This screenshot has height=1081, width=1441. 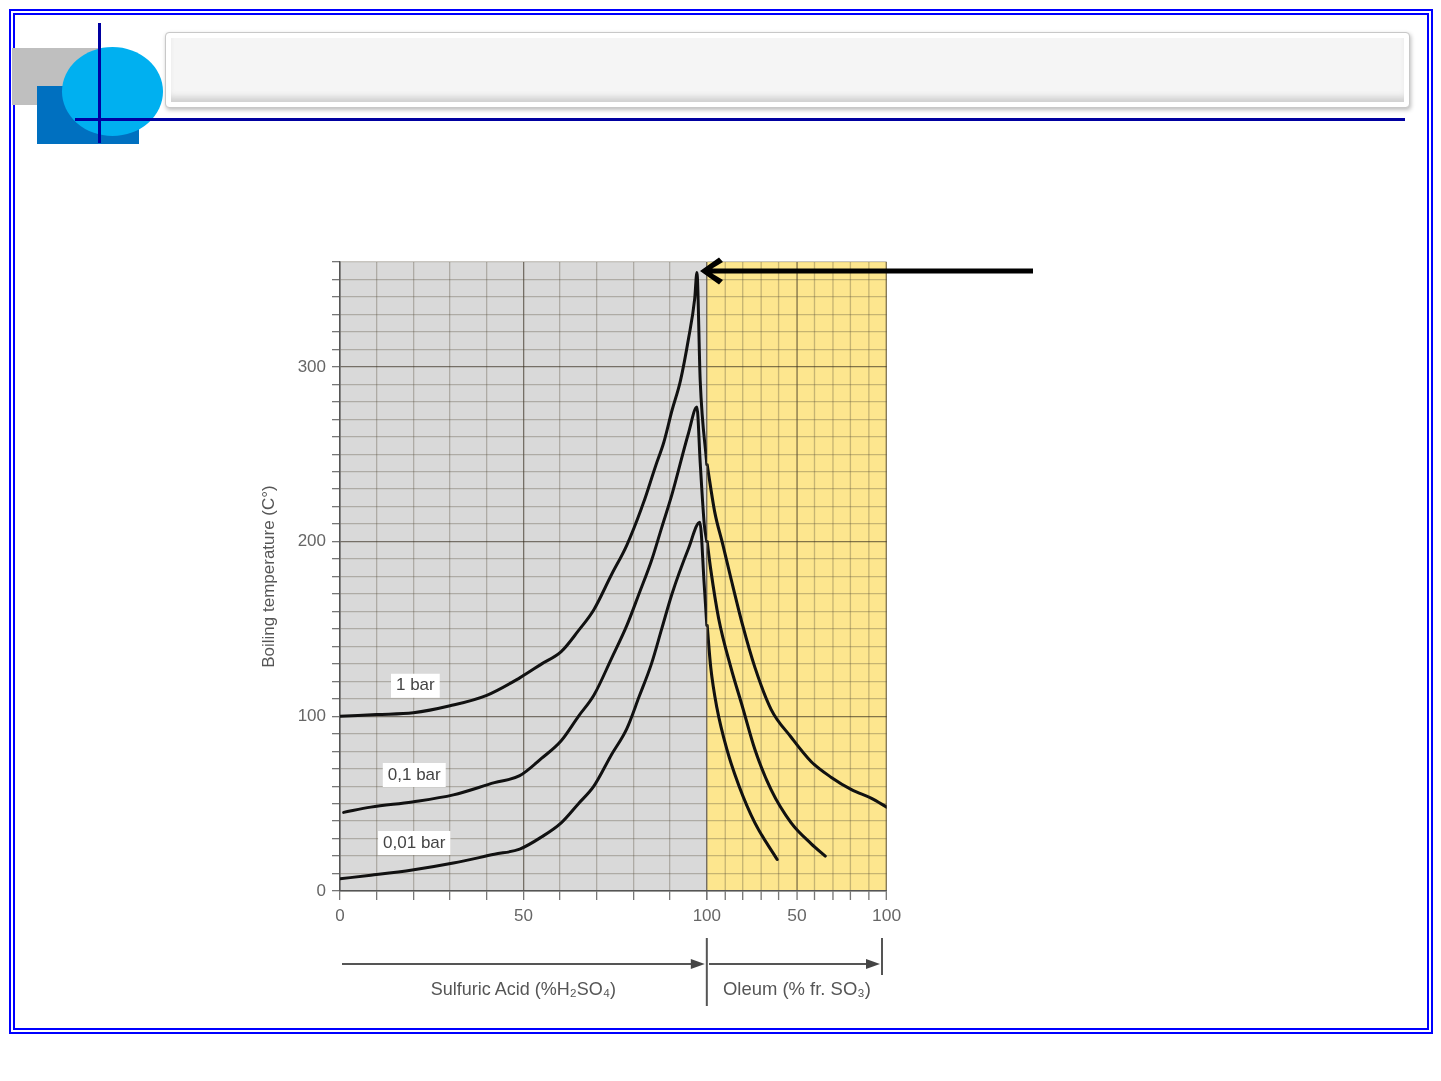 What do you see at coordinates (796, 989) in the screenshot?
I see `x-axis-title: Oleum (% fr. SO₃)` at bounding box center [796, 989].